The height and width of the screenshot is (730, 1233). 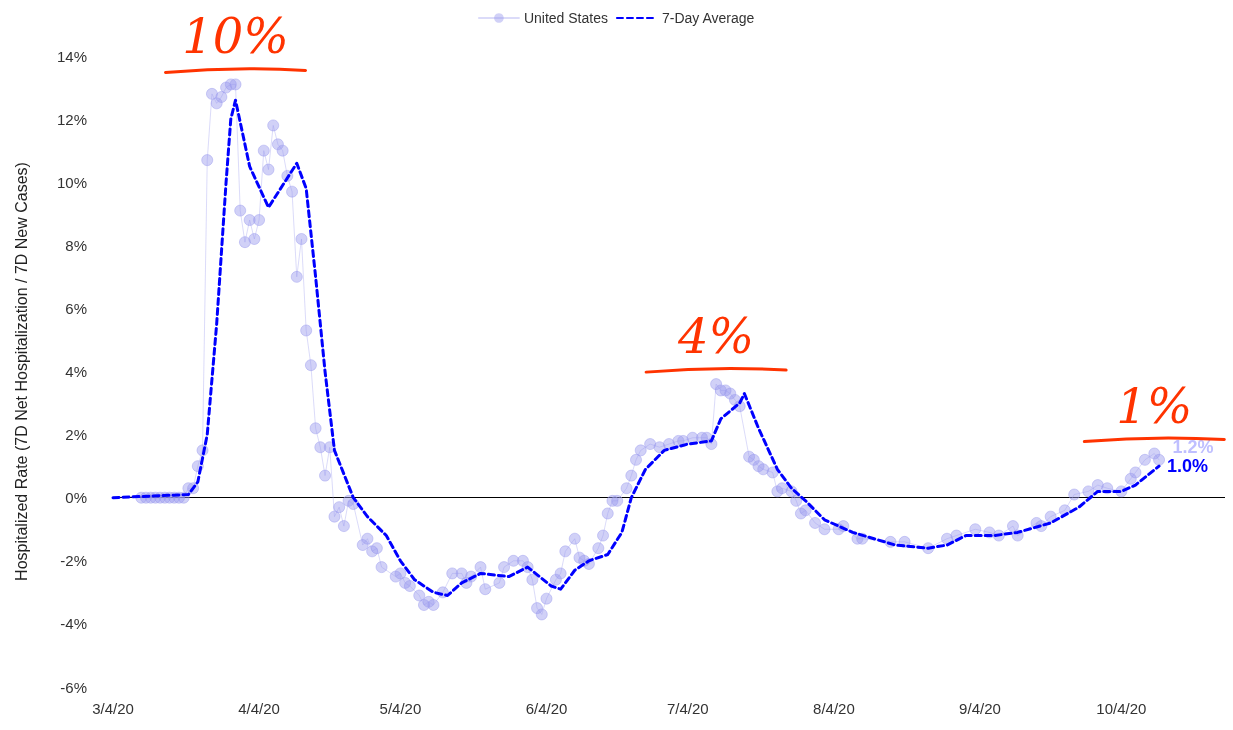 What do you see at coordinates (21, 371) in the screenshot?
I see `y-axis-title: Hospitalized Rate (7D Net Hospitalization / 7D New Cases)` at bounding box center [21, 371].